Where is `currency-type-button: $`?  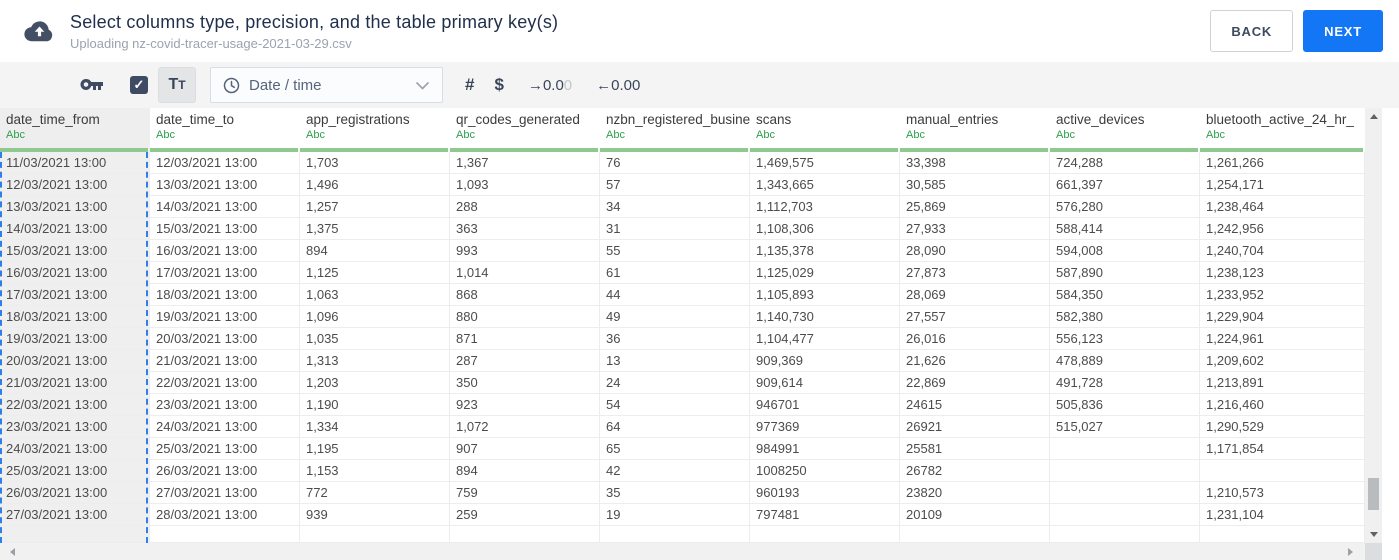
currency-type-button: $ is located at coordinates (499, 84).